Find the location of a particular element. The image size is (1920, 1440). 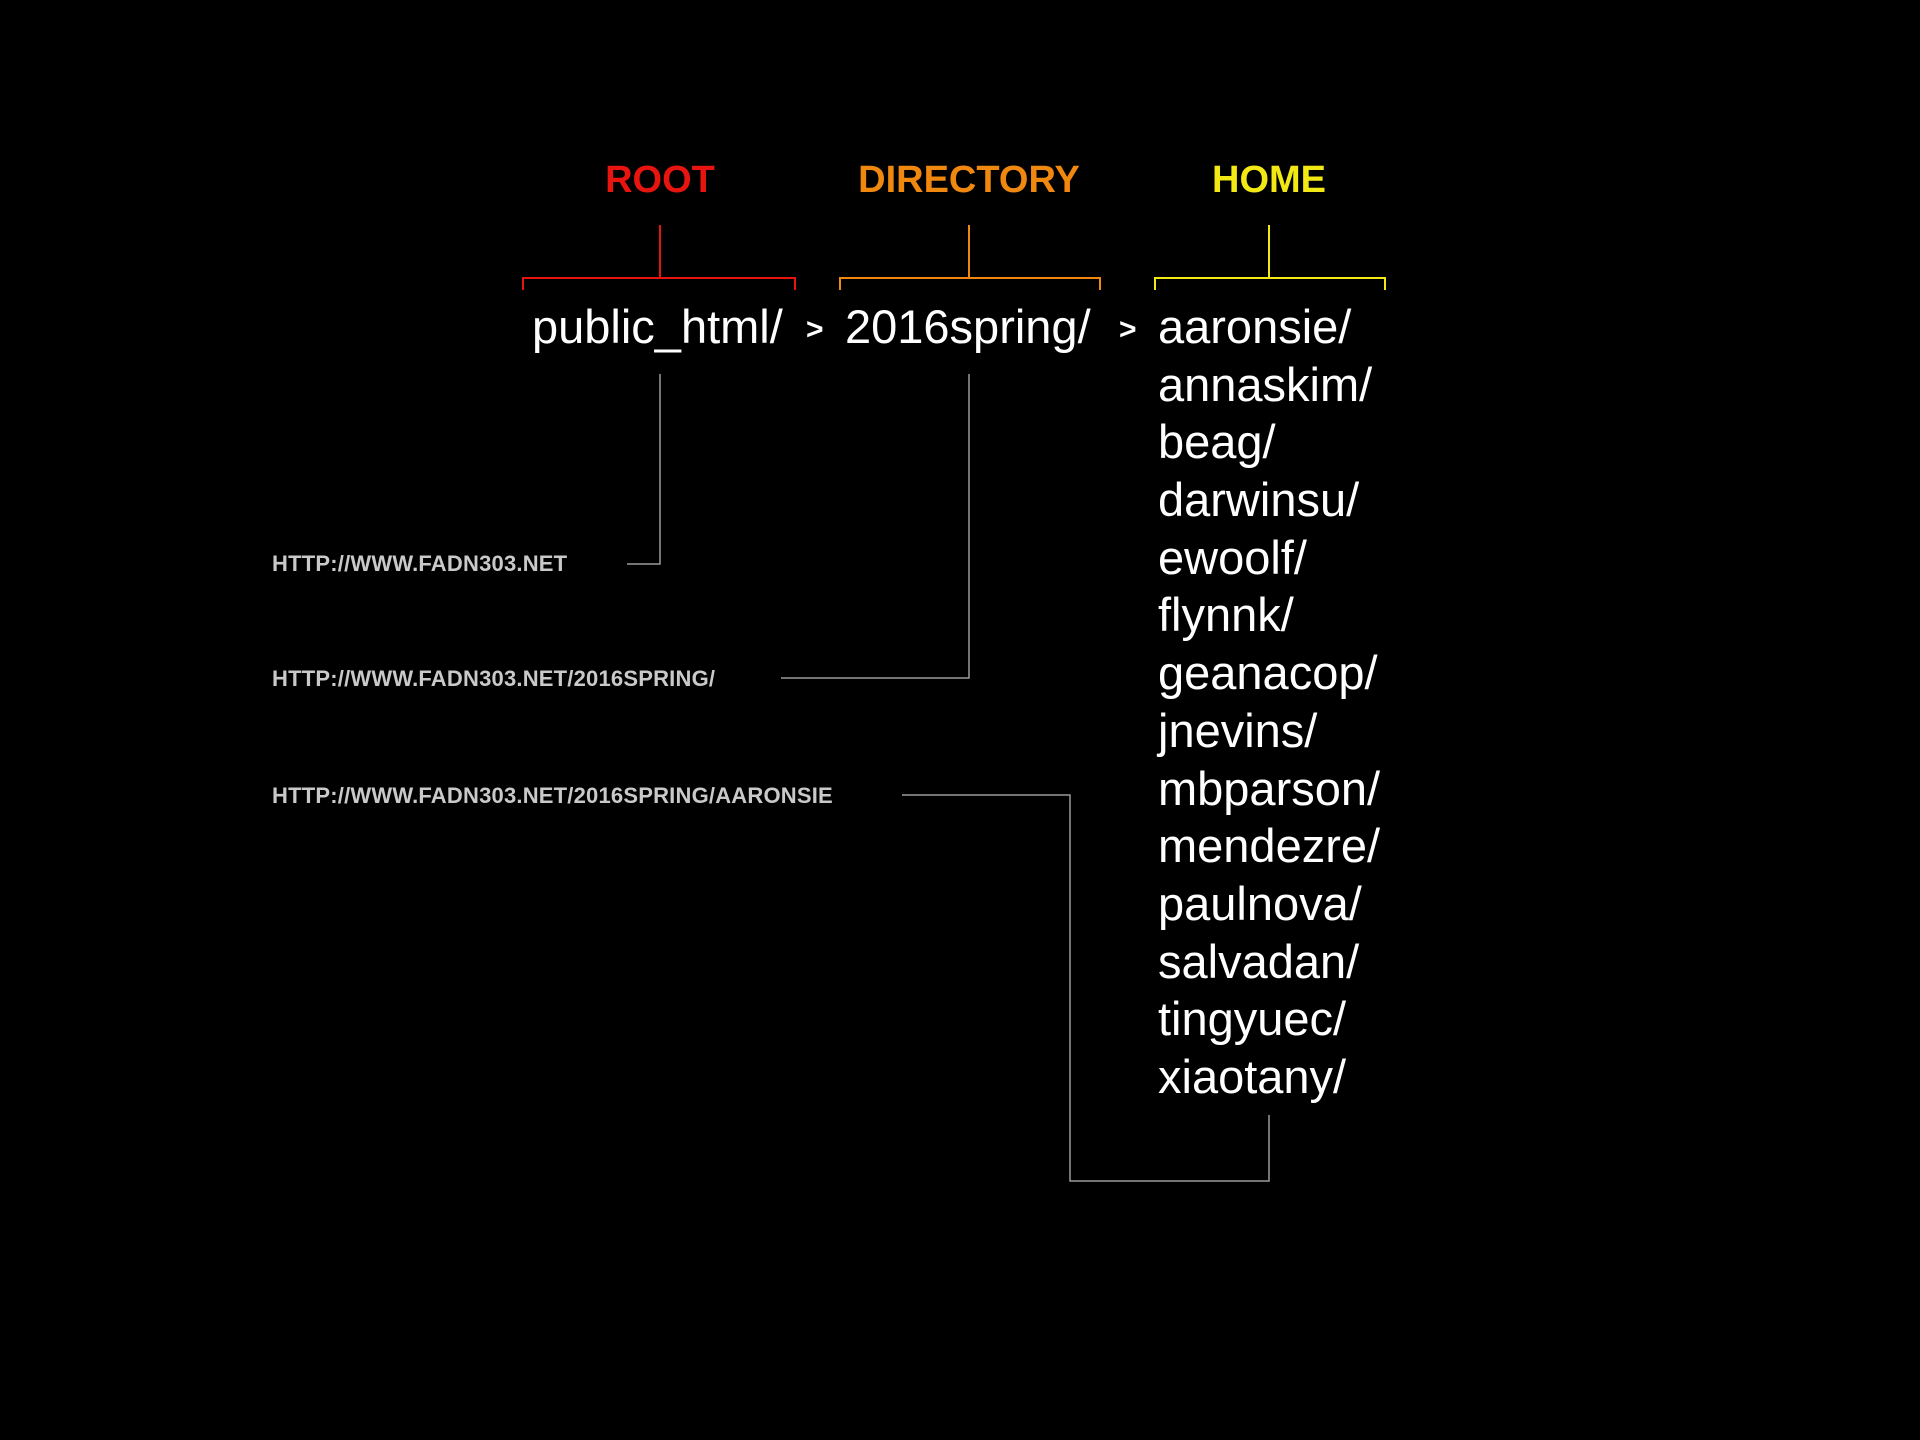

directory-label: DIRECTORY is located at coordinates (969, 180).